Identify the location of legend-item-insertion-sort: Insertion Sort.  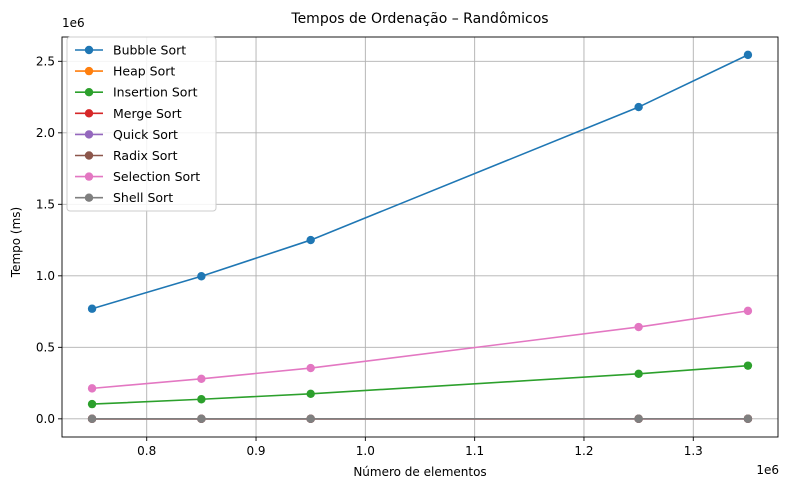
(136, 92).